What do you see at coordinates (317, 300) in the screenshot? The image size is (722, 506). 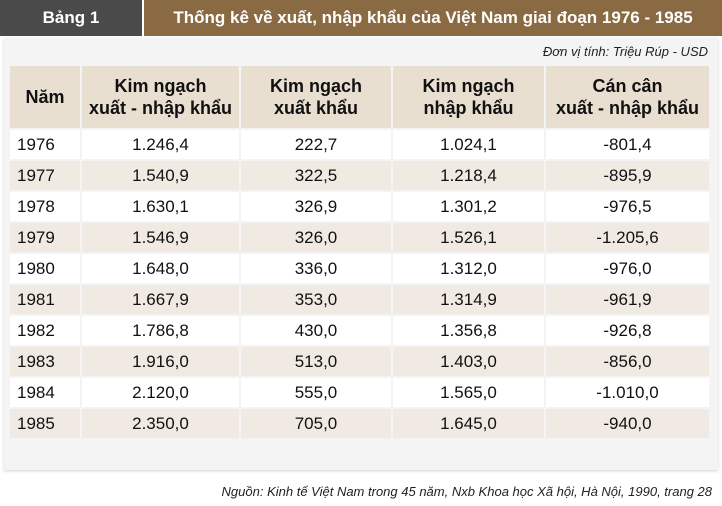 I see `exports-cell: 353,0` at bounding box center [317, 300].